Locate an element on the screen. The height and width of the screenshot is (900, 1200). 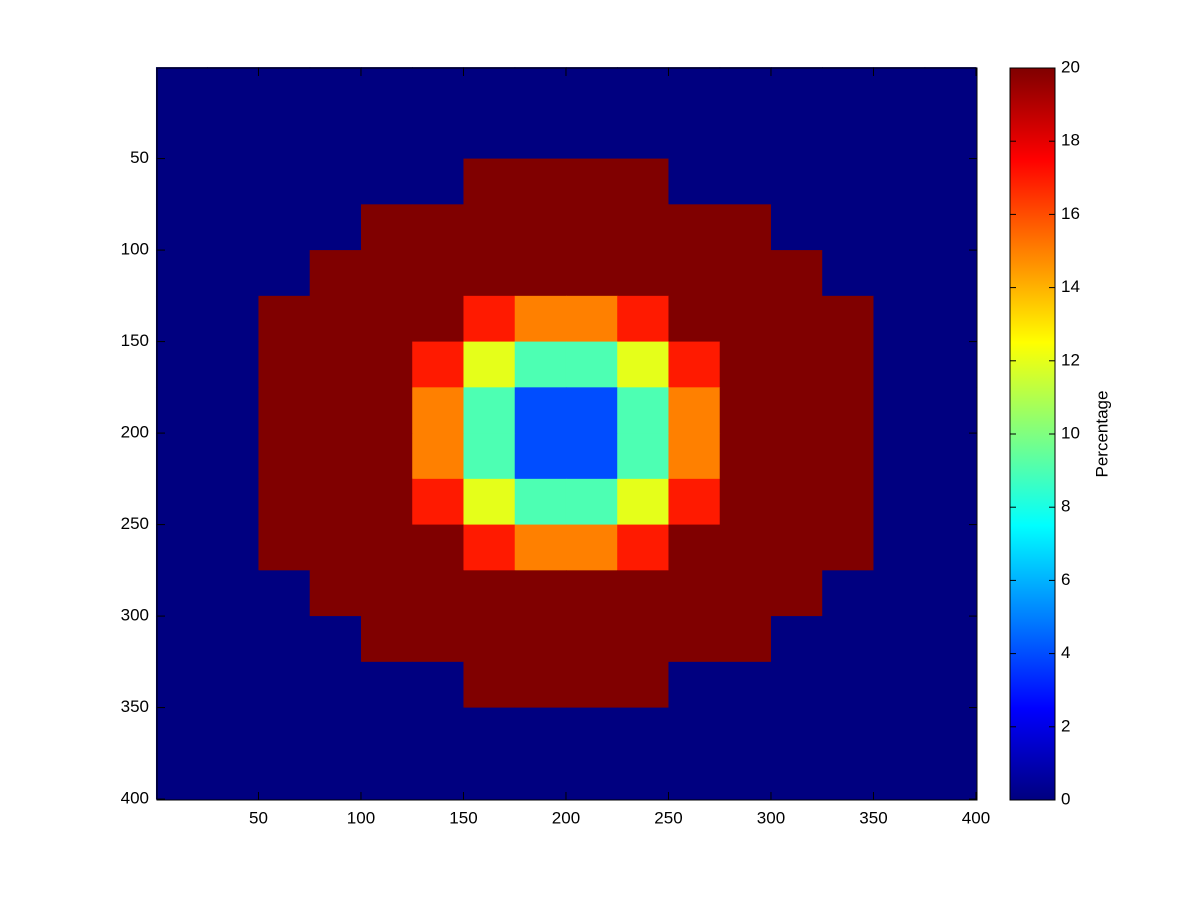
colorbar-tick-label: 6 is located at coordinates (1065, 579).